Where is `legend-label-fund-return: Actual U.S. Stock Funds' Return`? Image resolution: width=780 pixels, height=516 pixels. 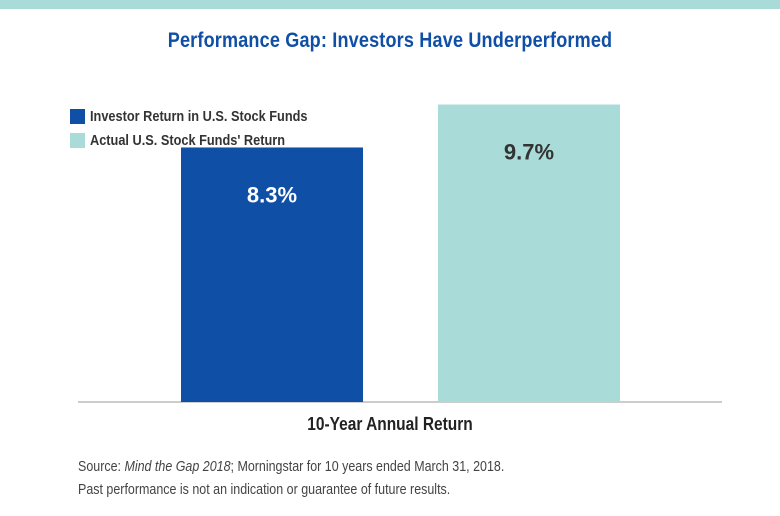
legend-label-fund-return: Actual U.S. Stock Funds' Return is located at coordinates (188, 140).